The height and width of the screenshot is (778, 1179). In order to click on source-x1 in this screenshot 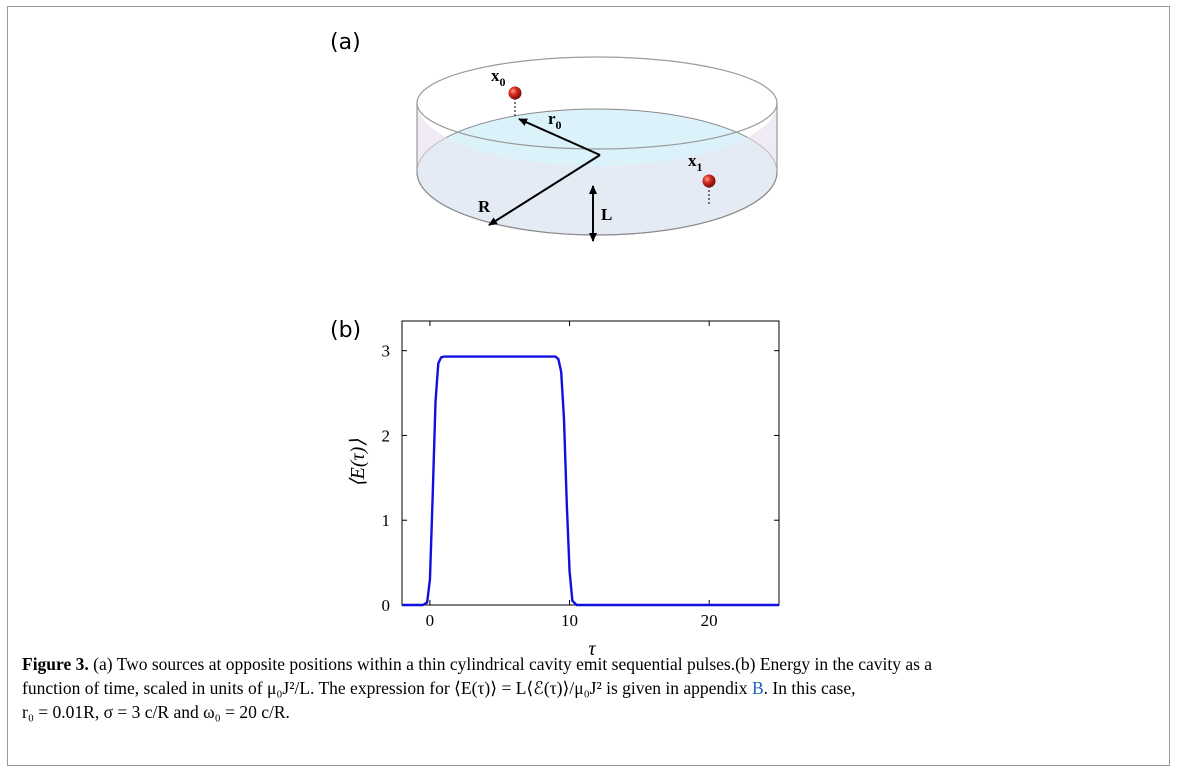, I will do `click(709, 181)`.